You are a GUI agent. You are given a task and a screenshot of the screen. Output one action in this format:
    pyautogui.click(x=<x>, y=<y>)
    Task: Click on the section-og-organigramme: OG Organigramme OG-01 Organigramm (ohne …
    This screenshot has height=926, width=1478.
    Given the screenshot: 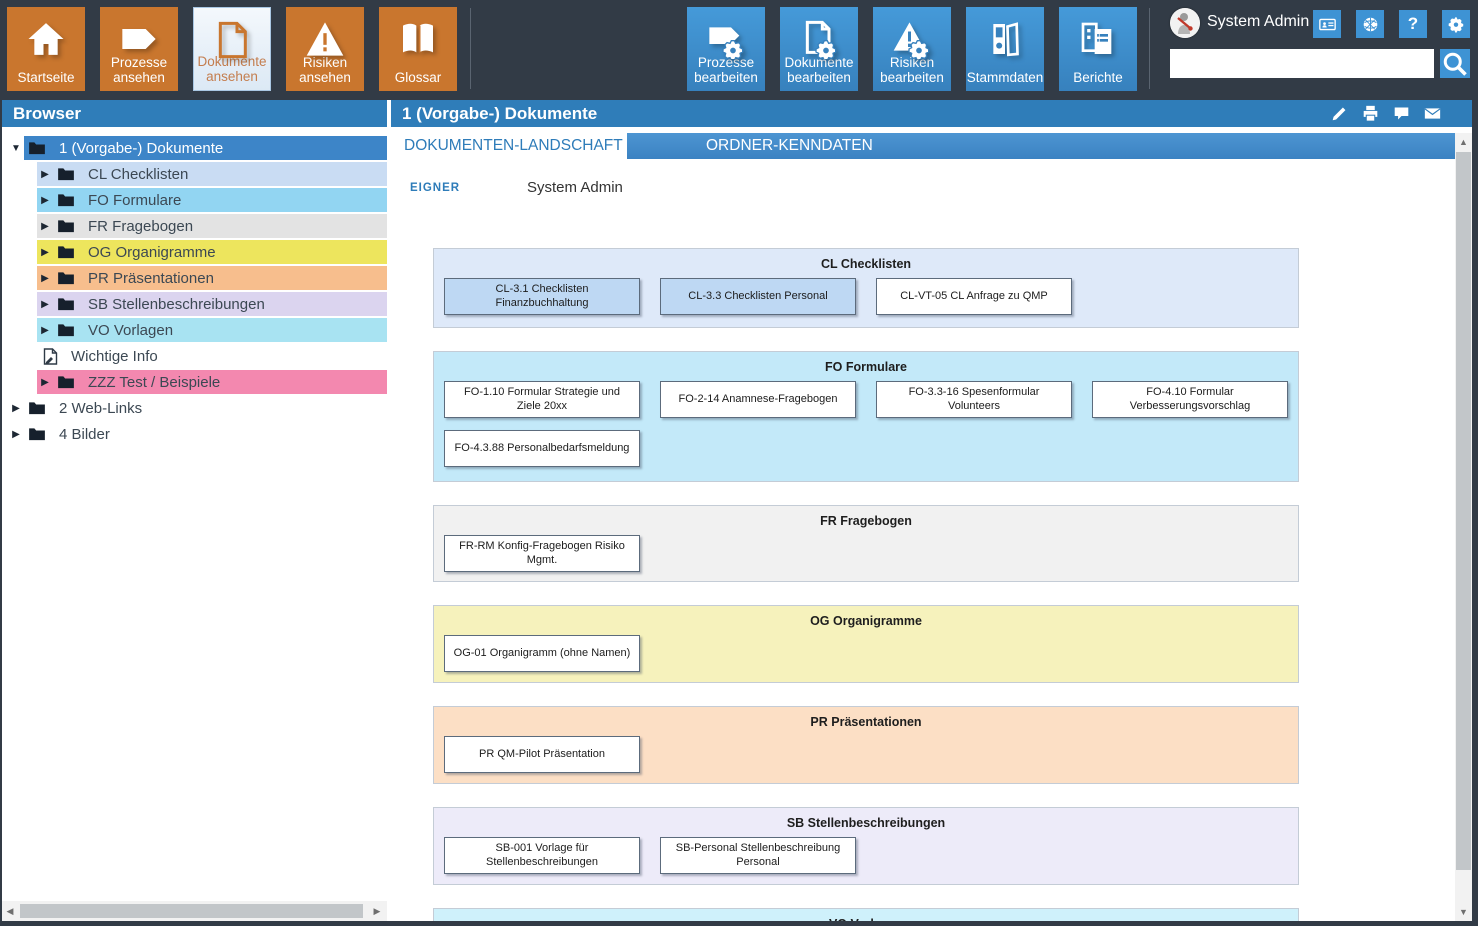 What is the action you would take?
    pyautogui.click(x=866, y=644)
    